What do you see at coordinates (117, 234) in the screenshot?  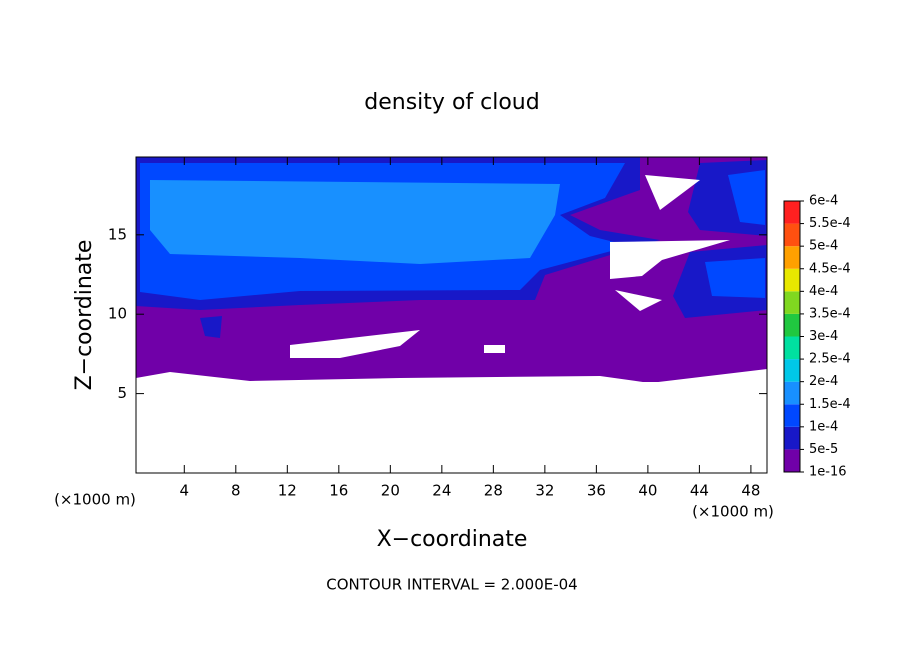 I see `y-tick-label: 15` at bounding box center [117, 234].